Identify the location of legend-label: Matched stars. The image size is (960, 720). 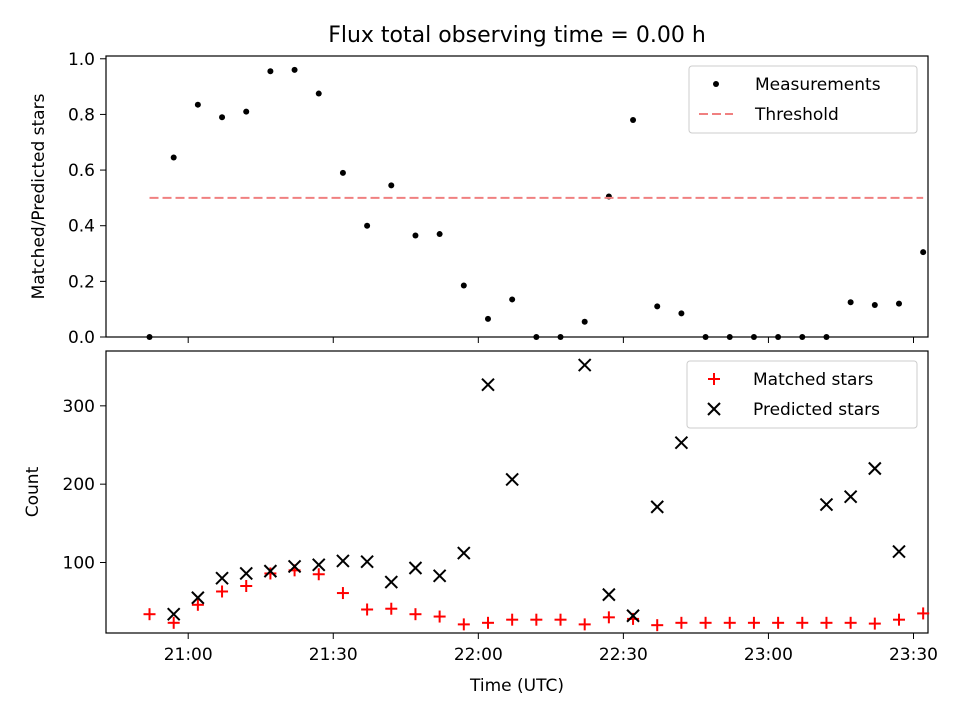
(813, 380).